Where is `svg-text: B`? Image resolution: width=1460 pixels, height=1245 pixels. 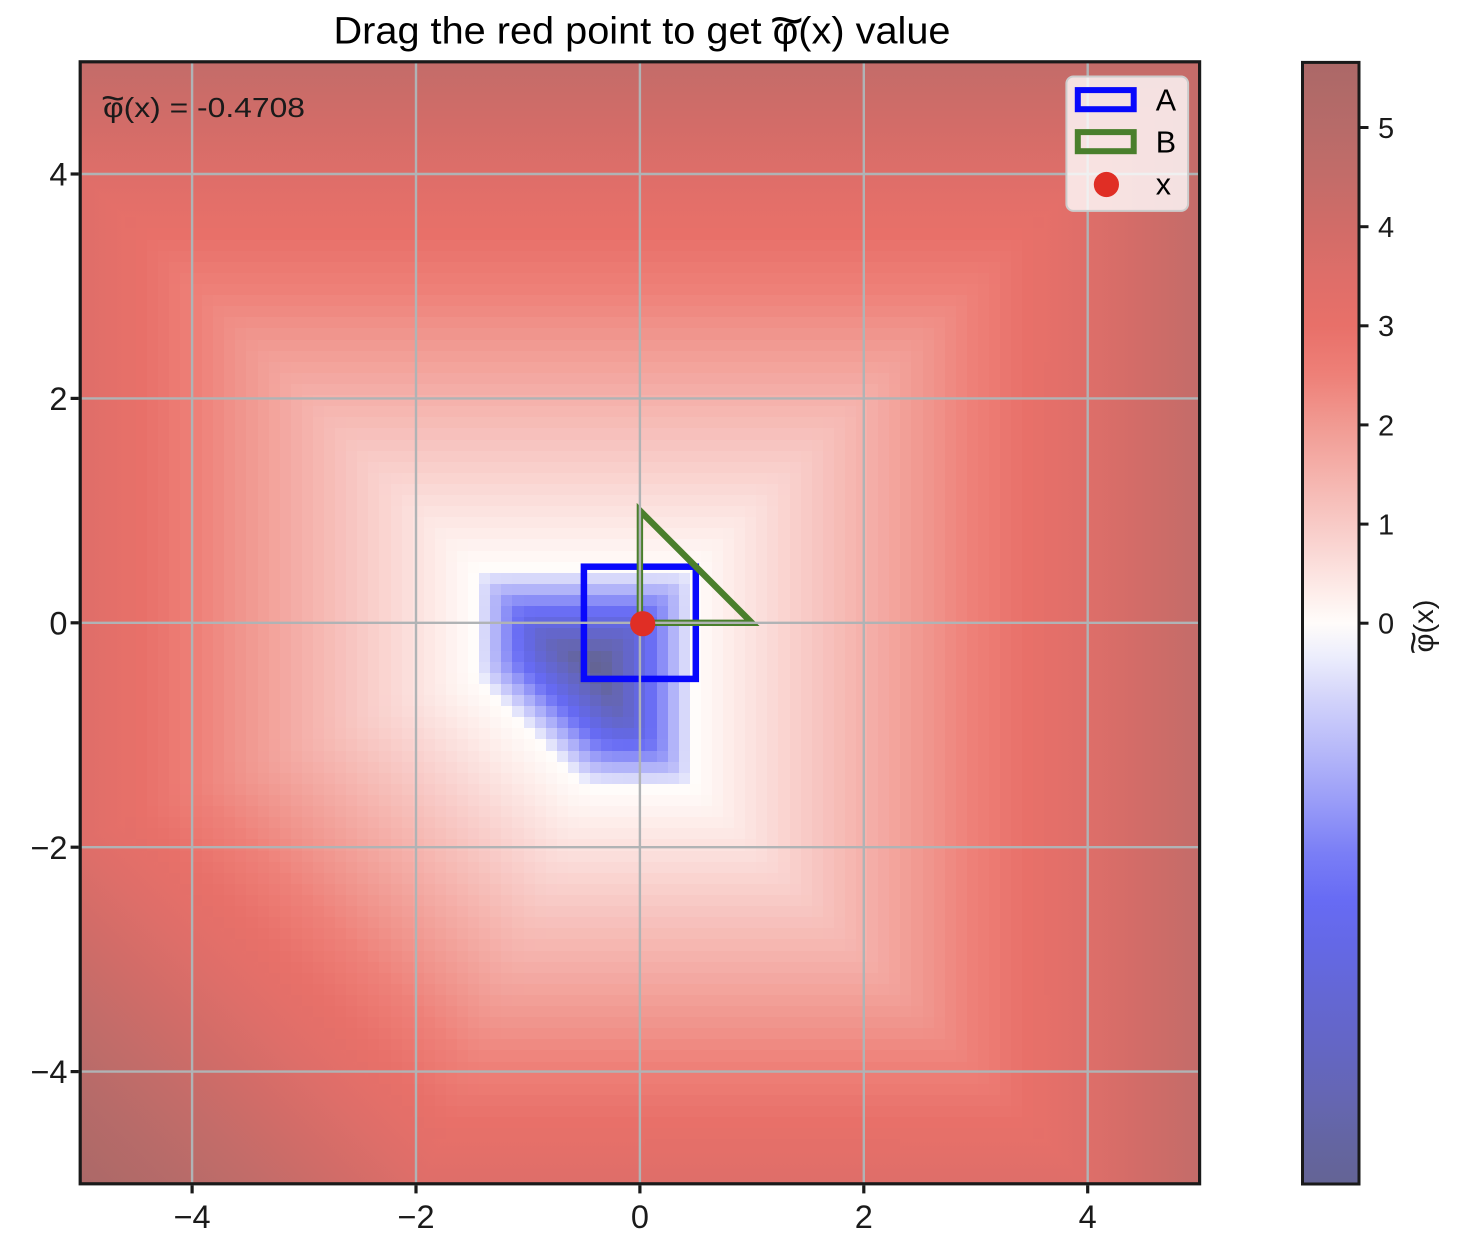
svg-text: B is located at coordinates (1166, 142).